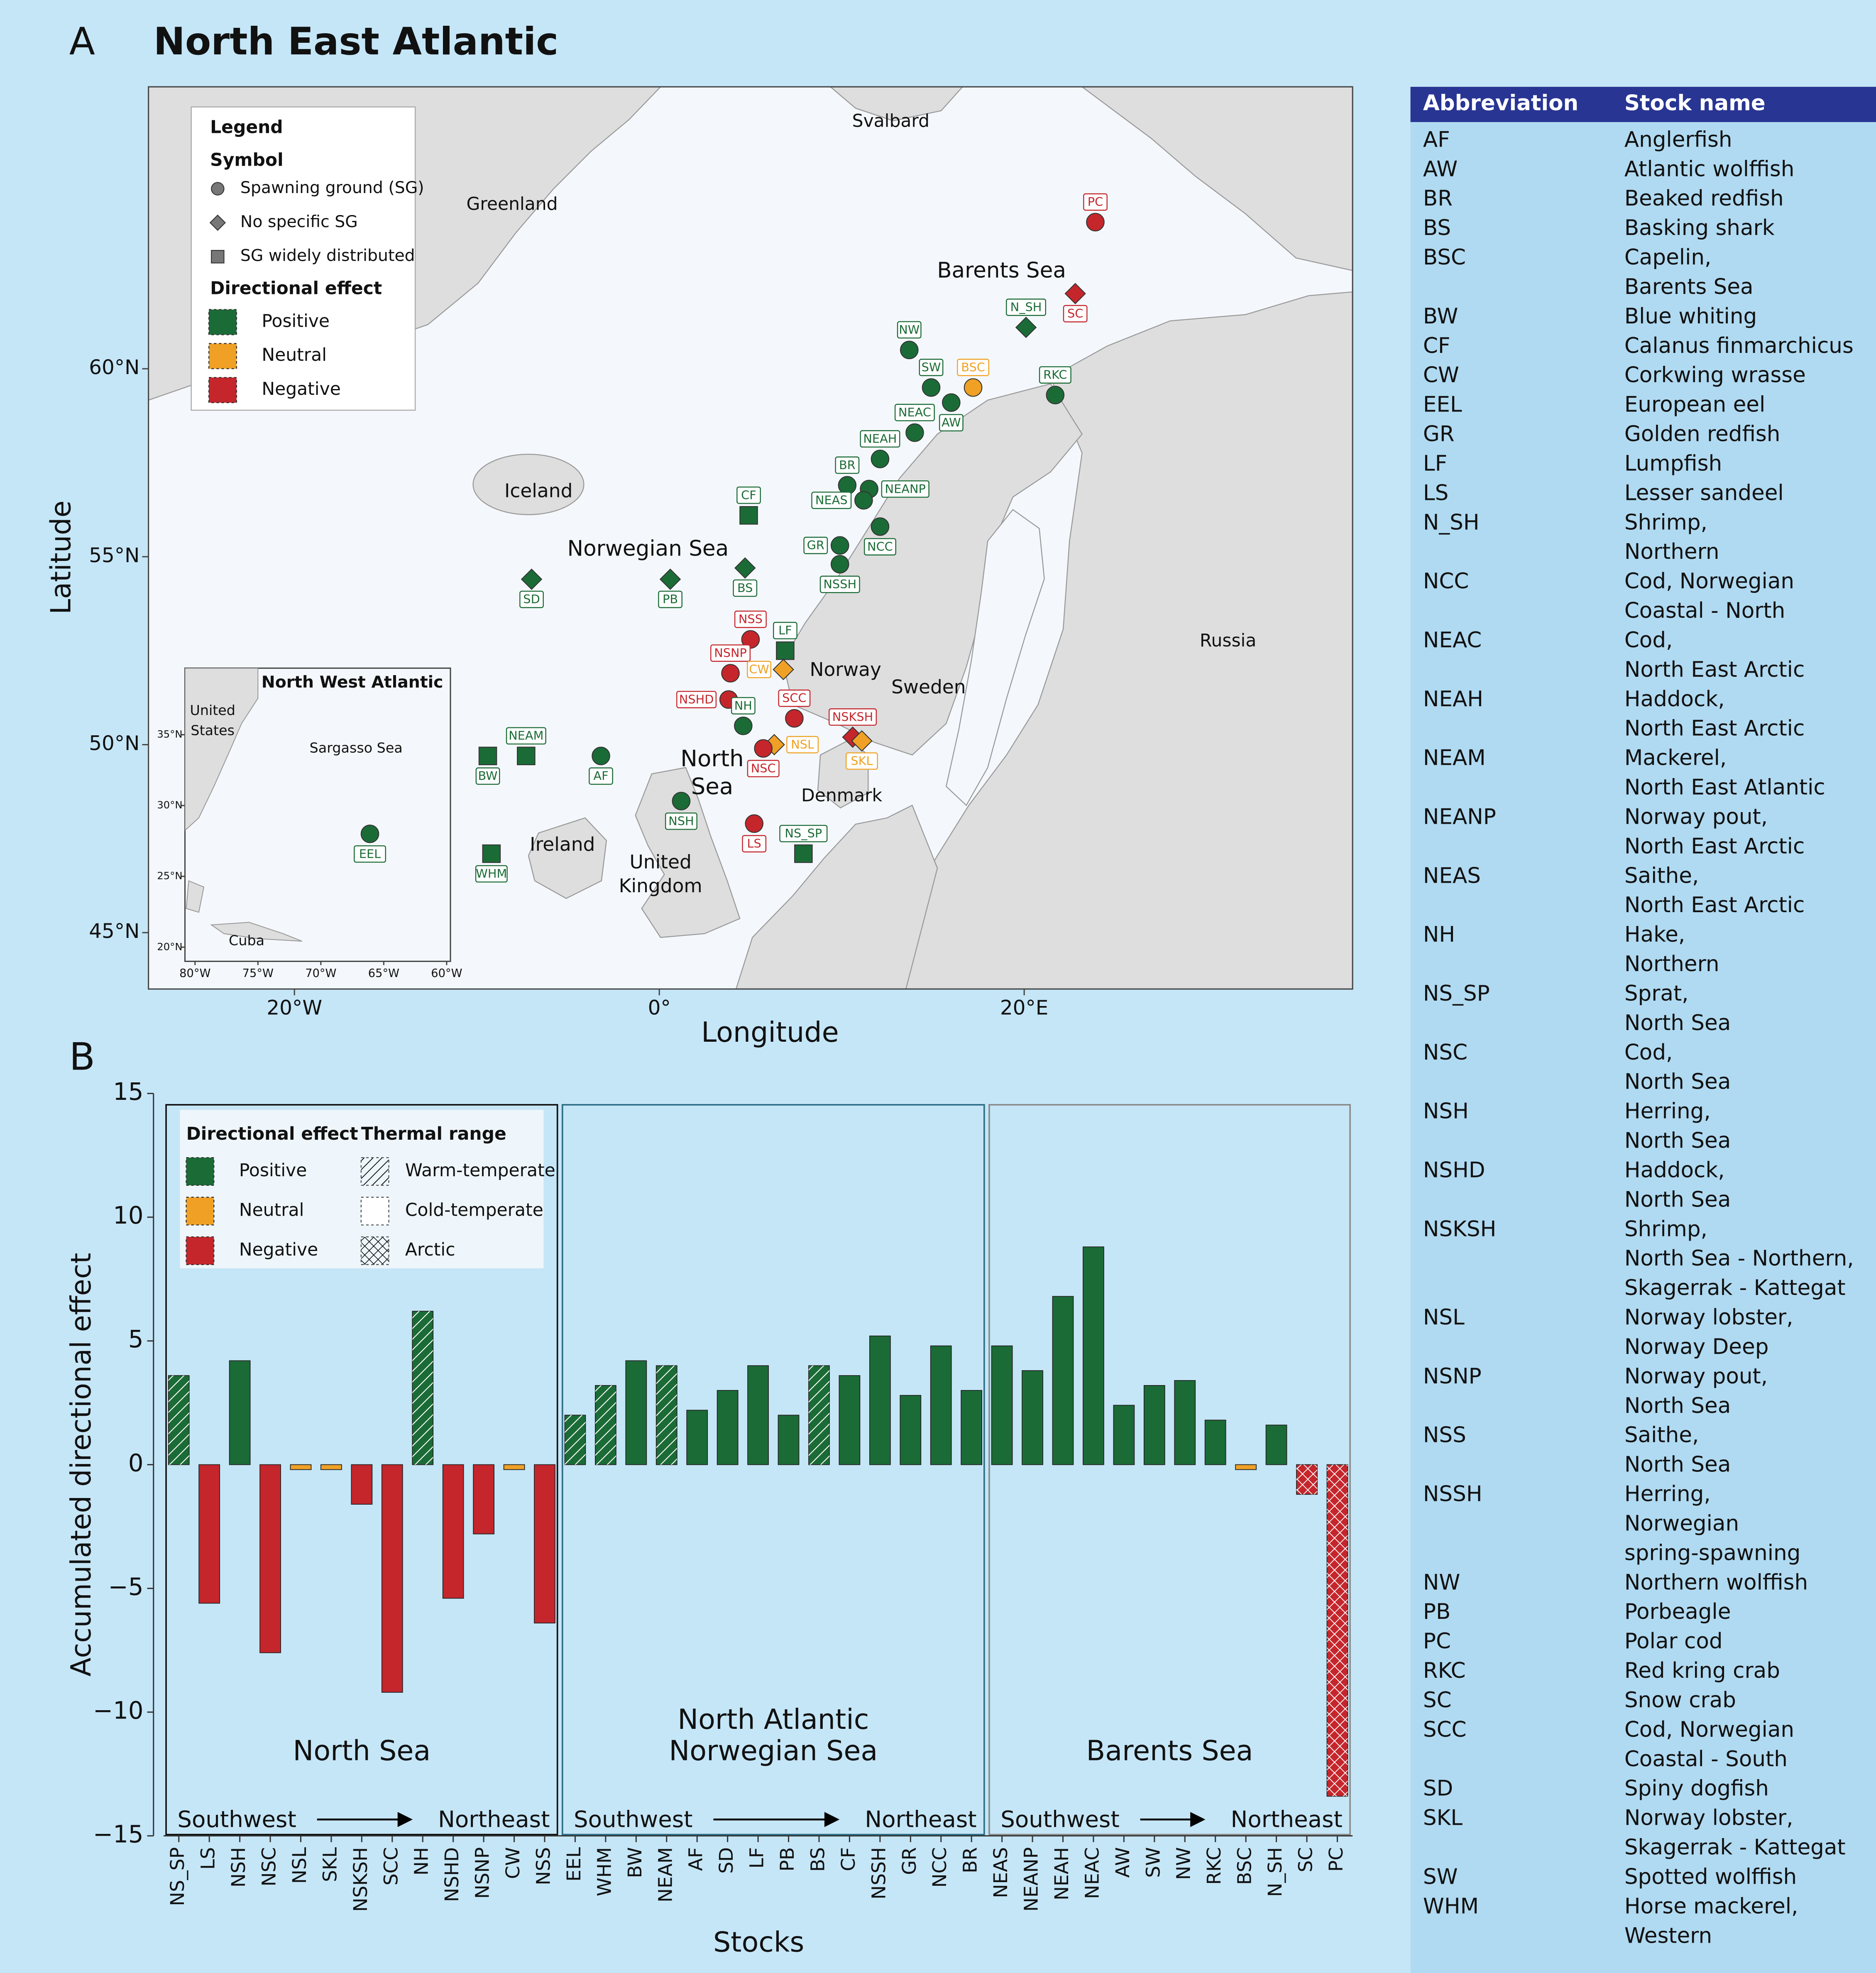 The image size is (1876, 1973). What do you see at coordinates (726, 1860) in the screenshot?
I see `x-tick-label: SD` at bounding box center [726, 1860].